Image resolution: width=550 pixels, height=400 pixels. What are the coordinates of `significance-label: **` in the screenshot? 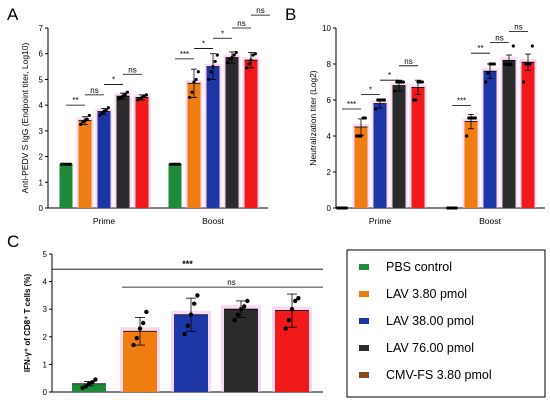 It's located at (75, 100).